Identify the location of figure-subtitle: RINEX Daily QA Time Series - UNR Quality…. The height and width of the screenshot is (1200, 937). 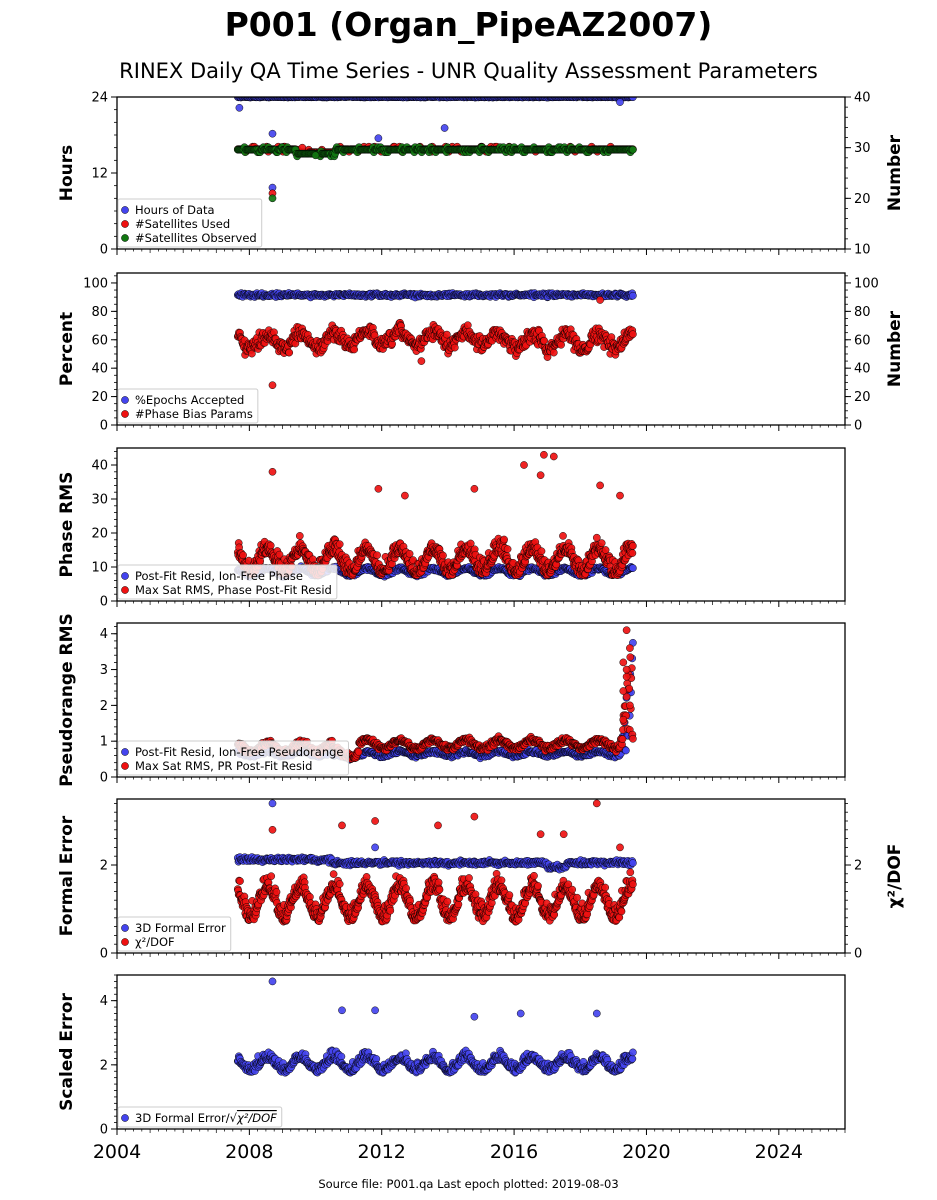
(468, 71).